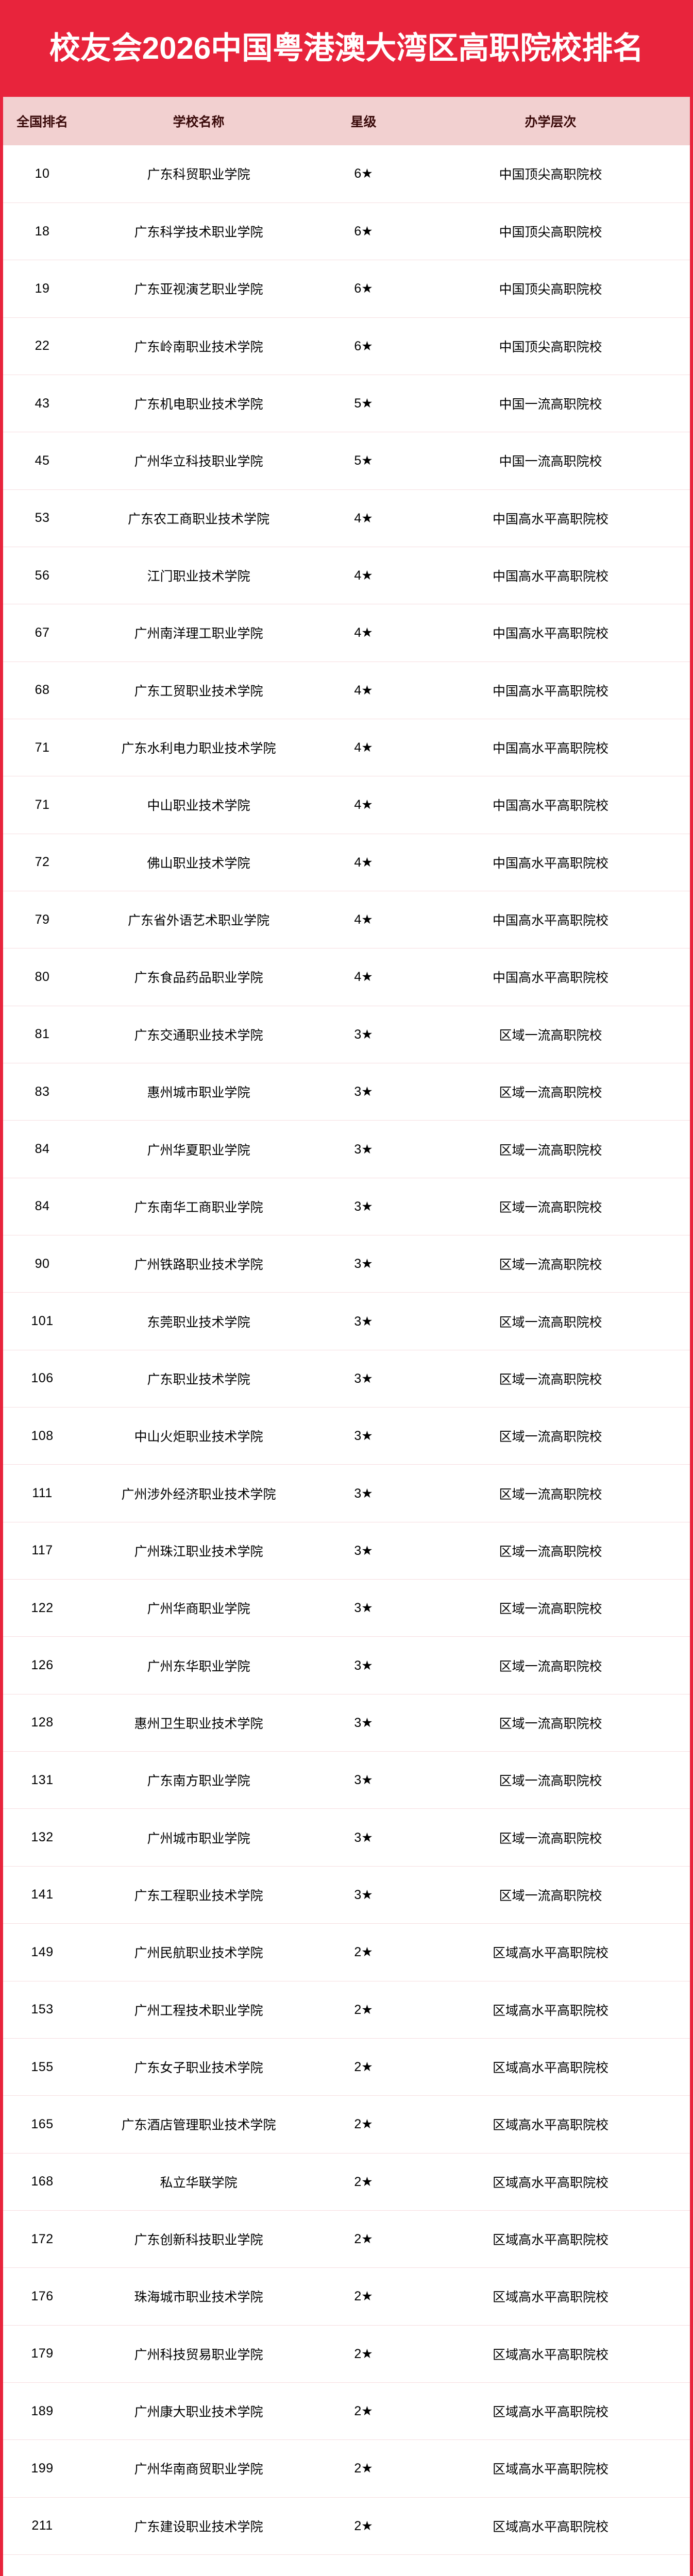 The width and height of the screenshot is (693, 2576). I want to click on school-name-cell: 广州科技贸易职业学院, so click(198, 2354).